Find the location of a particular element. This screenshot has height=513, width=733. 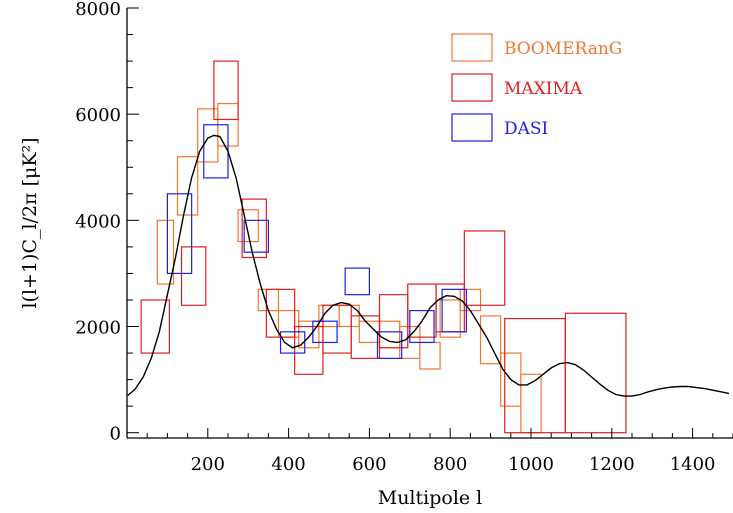

x-axis-label: Multipole l is located at coordinates (430, 498).